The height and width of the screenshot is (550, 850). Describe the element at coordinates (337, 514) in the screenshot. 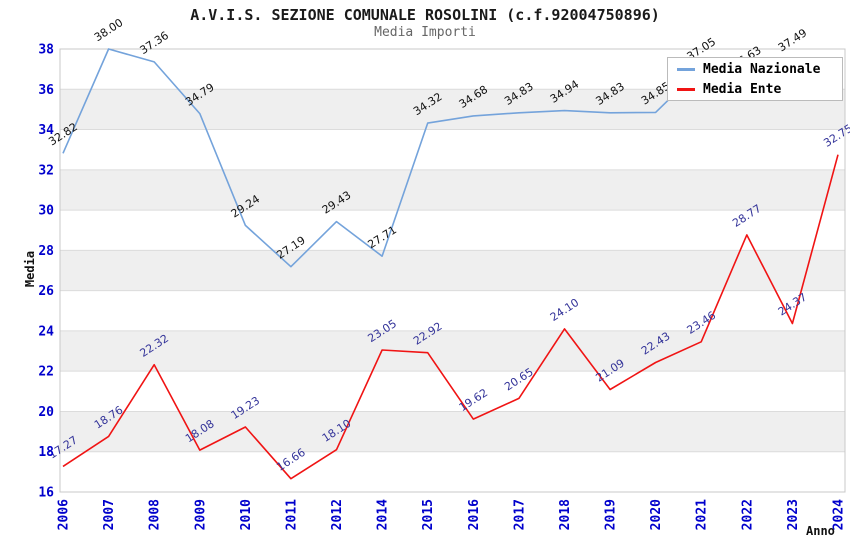

I see `x-tick-label: 2012` at that location.